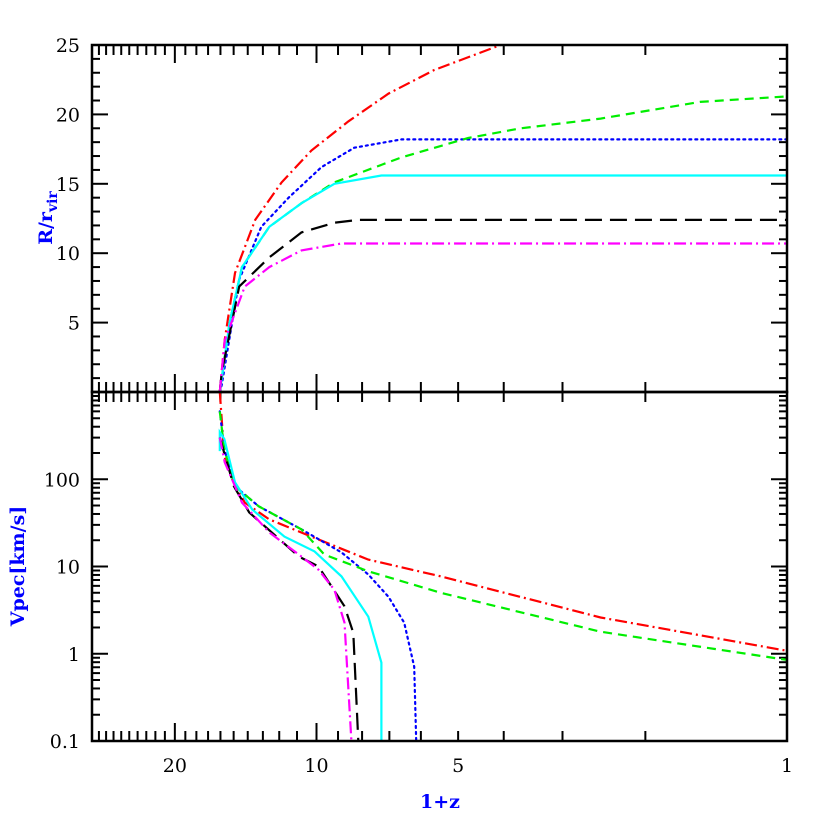  Describe the element at coordinates (440, 802) in the screenshot. I see `x-axis-label: 1+z` at that location.